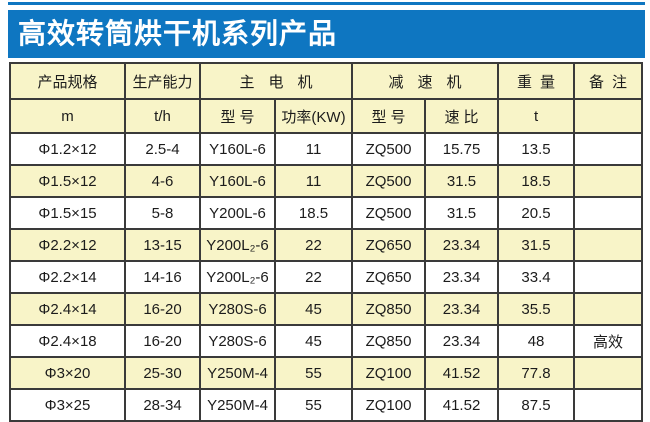 The height and width of the screenshot is (422, 650). I want to click on cell-capacity: 14-16, so click(162, 277).